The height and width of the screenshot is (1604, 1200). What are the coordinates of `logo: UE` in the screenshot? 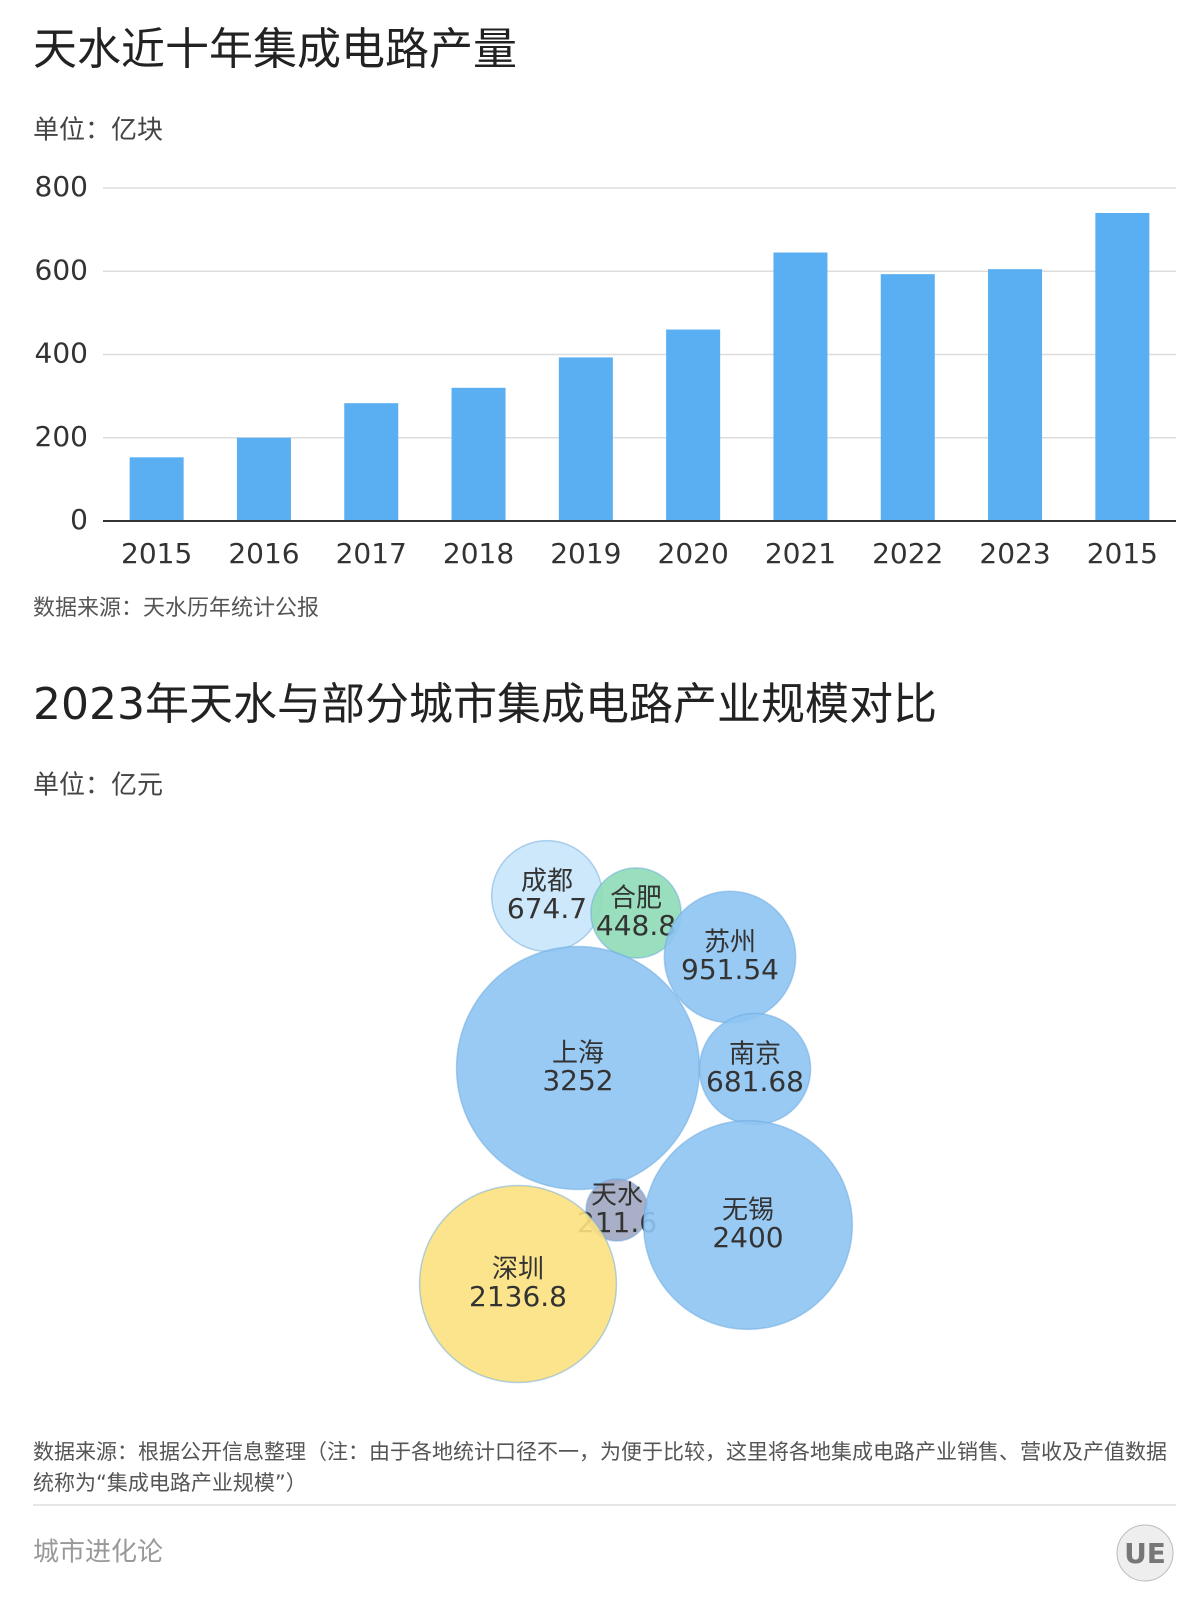 It's located at (1145, 1553).